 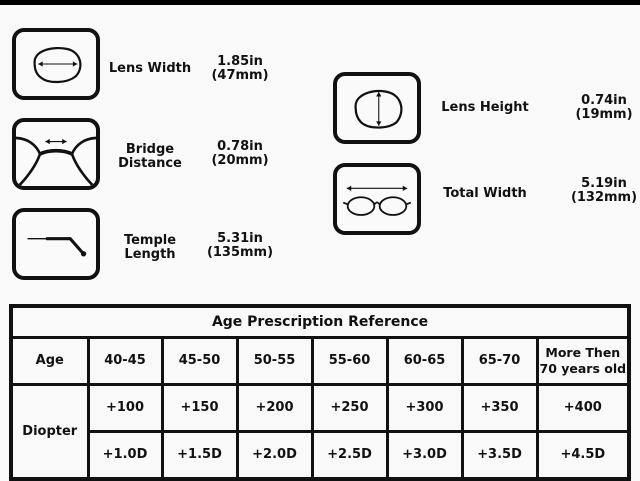 I want to click on diopter-cell: +3.0D, so click(x=424, y=455).